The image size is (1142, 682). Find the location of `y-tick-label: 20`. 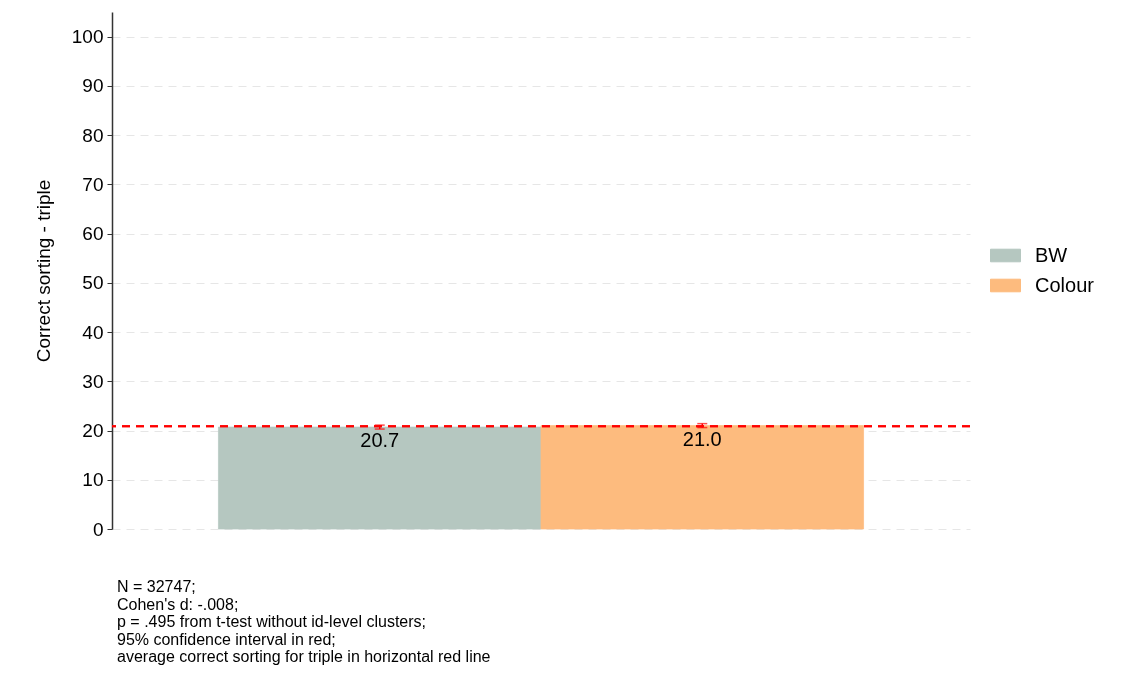

y-tick-label: 20 is located at coordinates (93, 431).